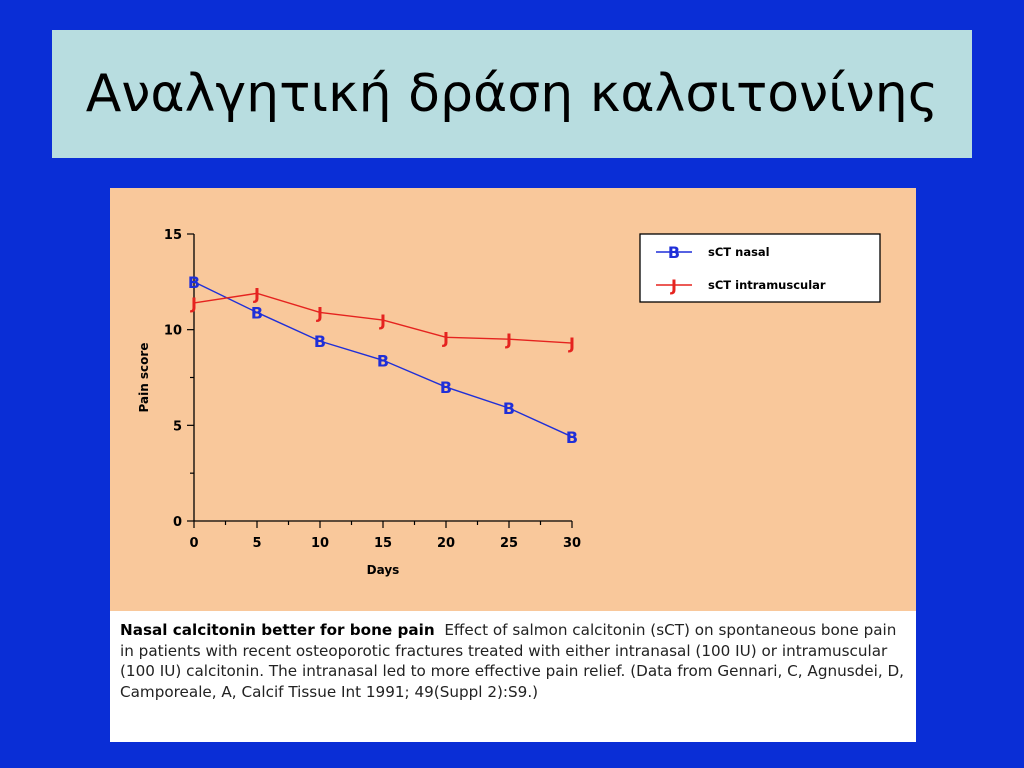  Describe the element at coordinates (173, 331) in the screenshot. I see `y-tick-label: 10` at that location.